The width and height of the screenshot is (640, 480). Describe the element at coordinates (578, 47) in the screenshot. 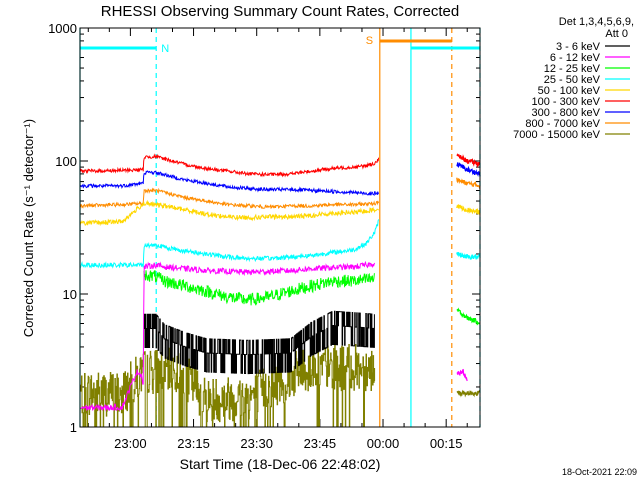

I see `legend-entry: 3 - 6 keV` at that location.